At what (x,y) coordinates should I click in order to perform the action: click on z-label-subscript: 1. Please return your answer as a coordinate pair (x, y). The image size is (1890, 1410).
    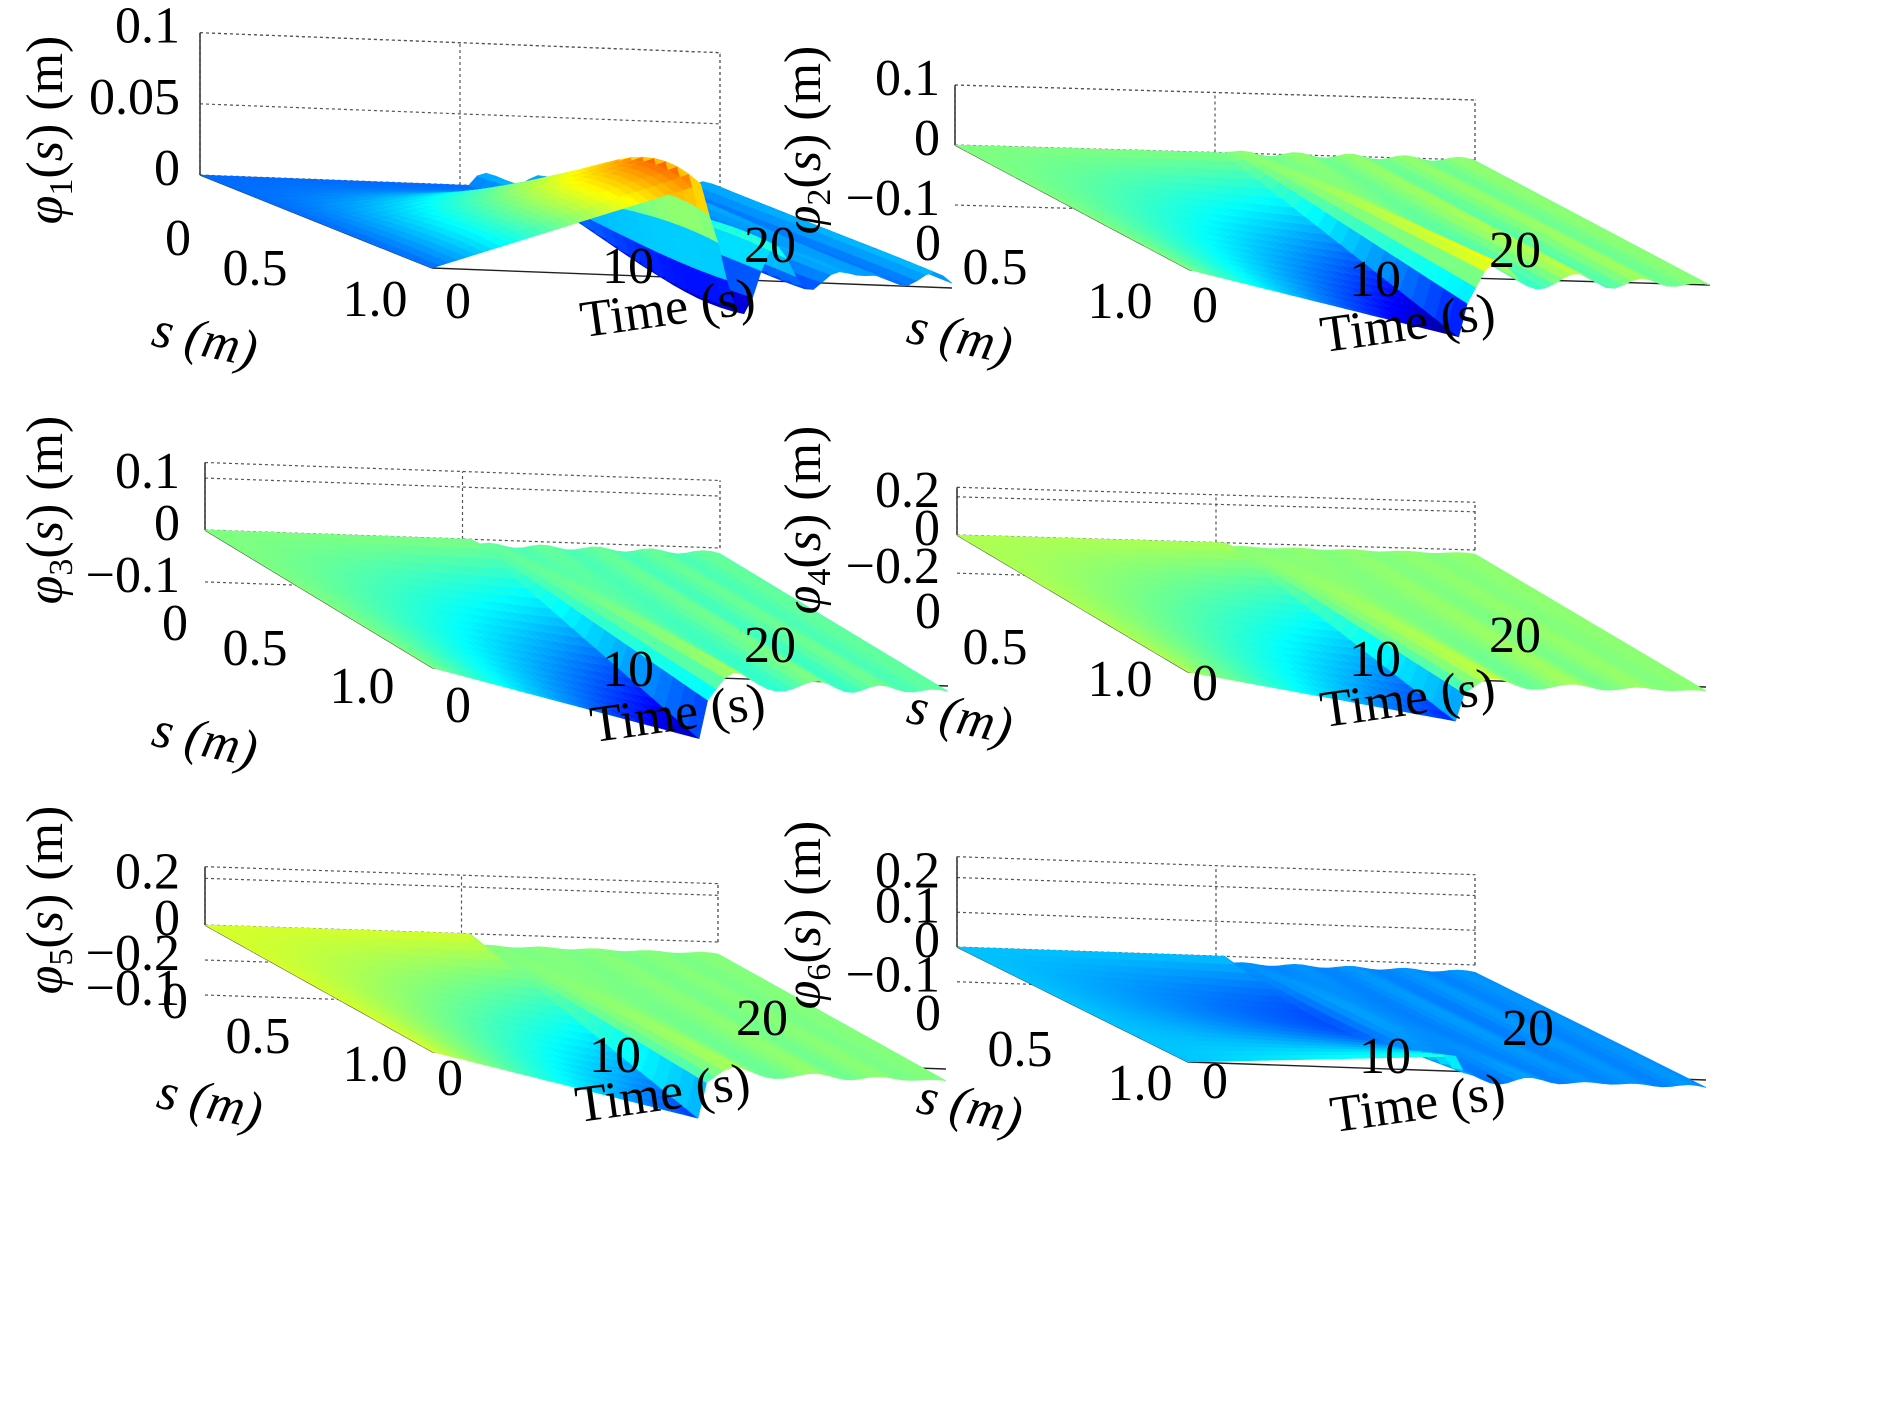
    Looking at the image, I should click on (61, 187).